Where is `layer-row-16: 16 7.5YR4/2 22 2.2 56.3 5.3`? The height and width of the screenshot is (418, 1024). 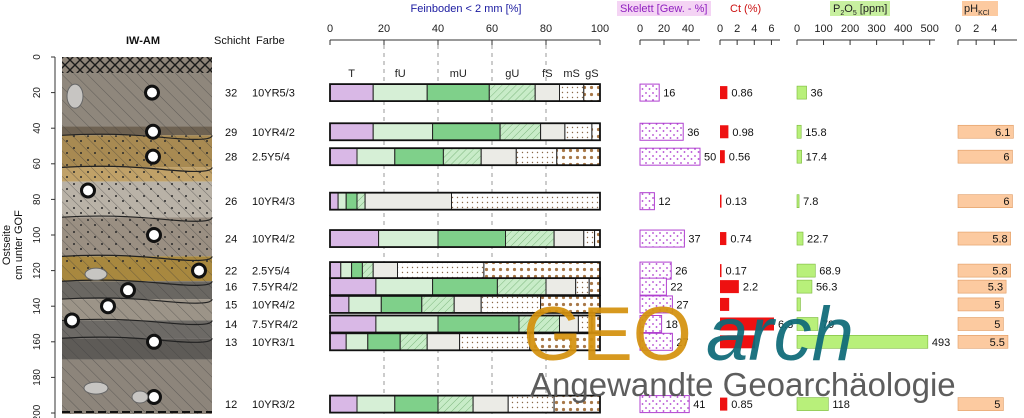
layer-row-16: 16 7.5YR4/2 22 2.2 56.3 5.3 is located at coordinates (616, 287).